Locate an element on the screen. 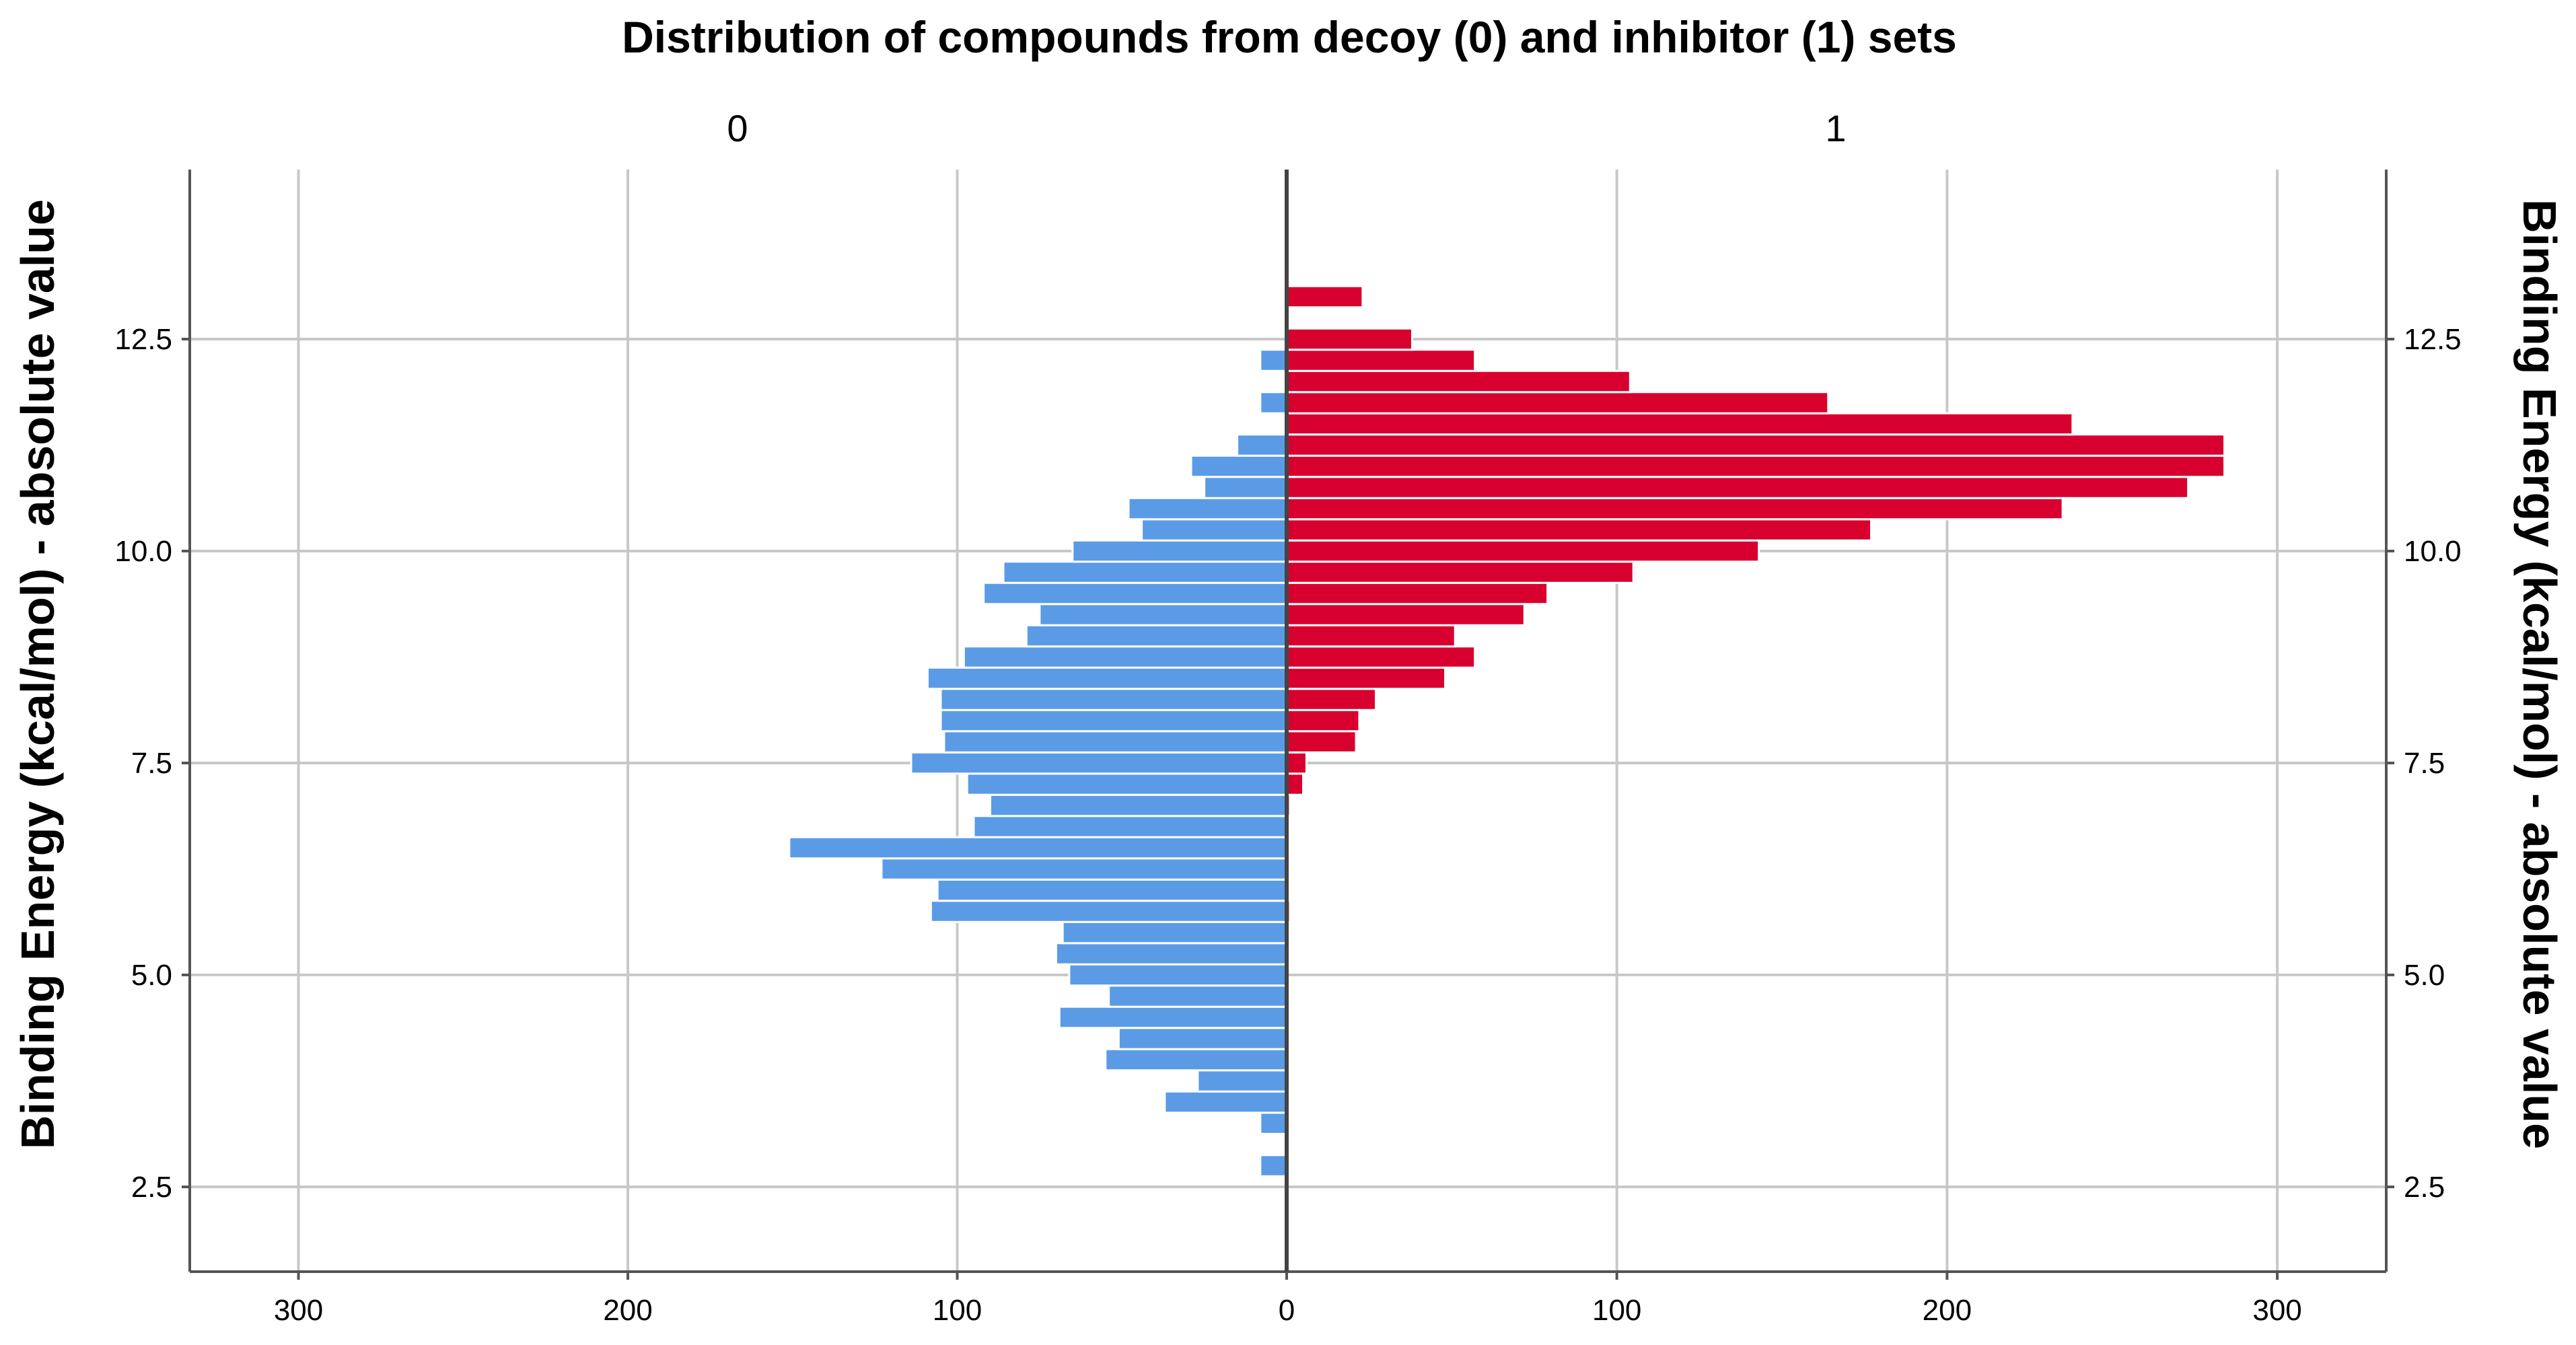  y-tick-label-right: 7.5 is located at coordinates (2424, 763).